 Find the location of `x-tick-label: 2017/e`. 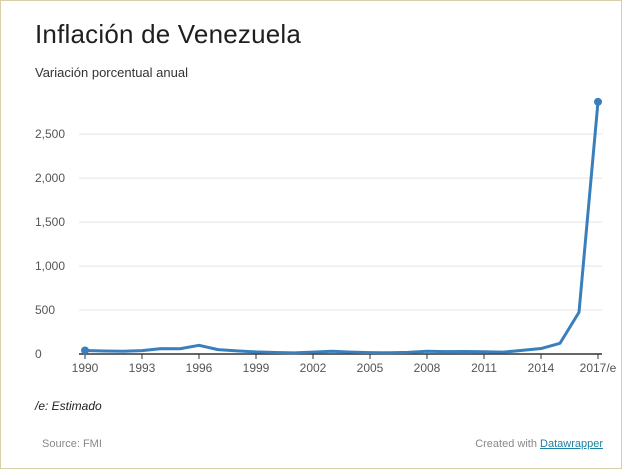

x-tick-label: 2017/e is located at coordinates (598, 368).